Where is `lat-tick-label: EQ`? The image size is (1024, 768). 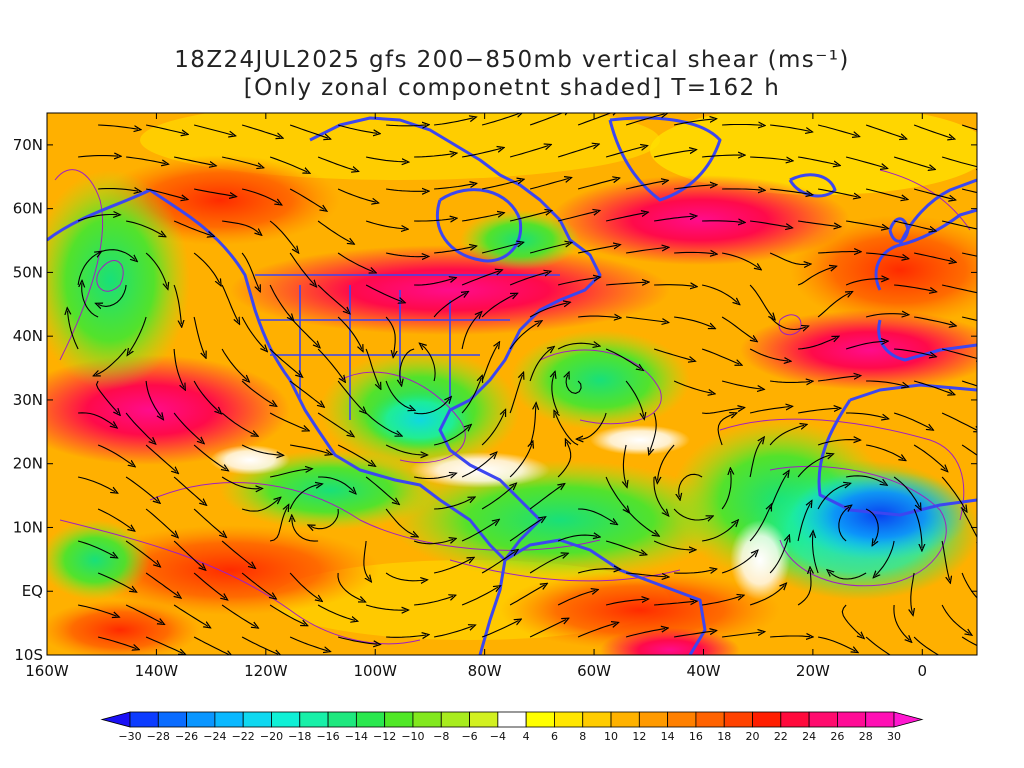
lat-tick-label: EQ is located at coordinates (32, 591).